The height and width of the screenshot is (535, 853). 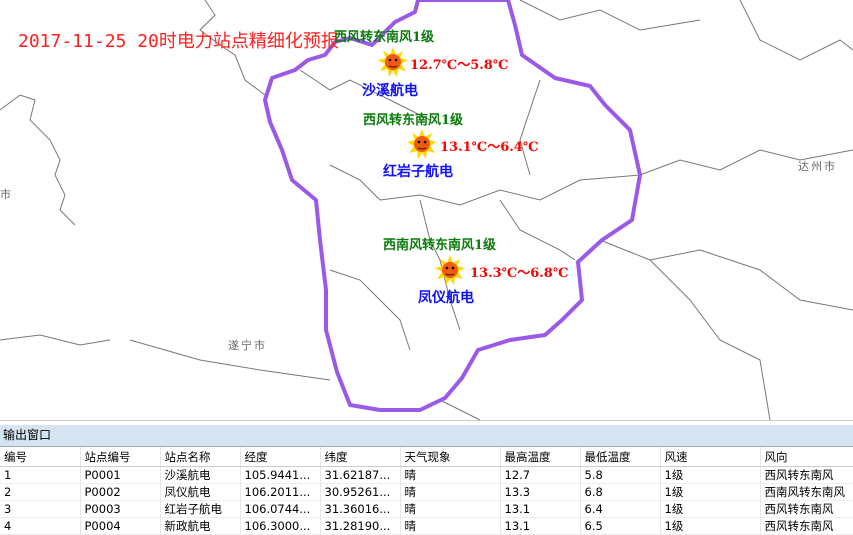 I want to click on temp-label: 13.3℃～6.8℃, so click(x=519, y=273).